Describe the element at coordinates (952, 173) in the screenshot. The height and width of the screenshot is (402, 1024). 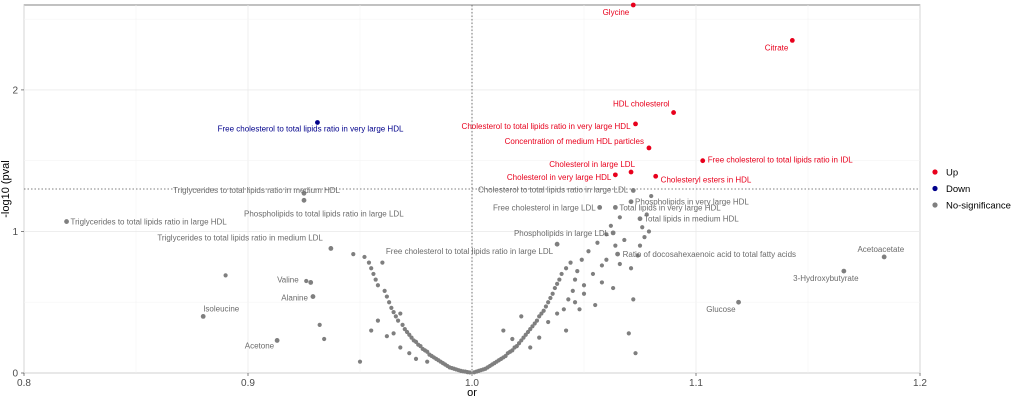
I see `legend-label-up: Up` at that location.